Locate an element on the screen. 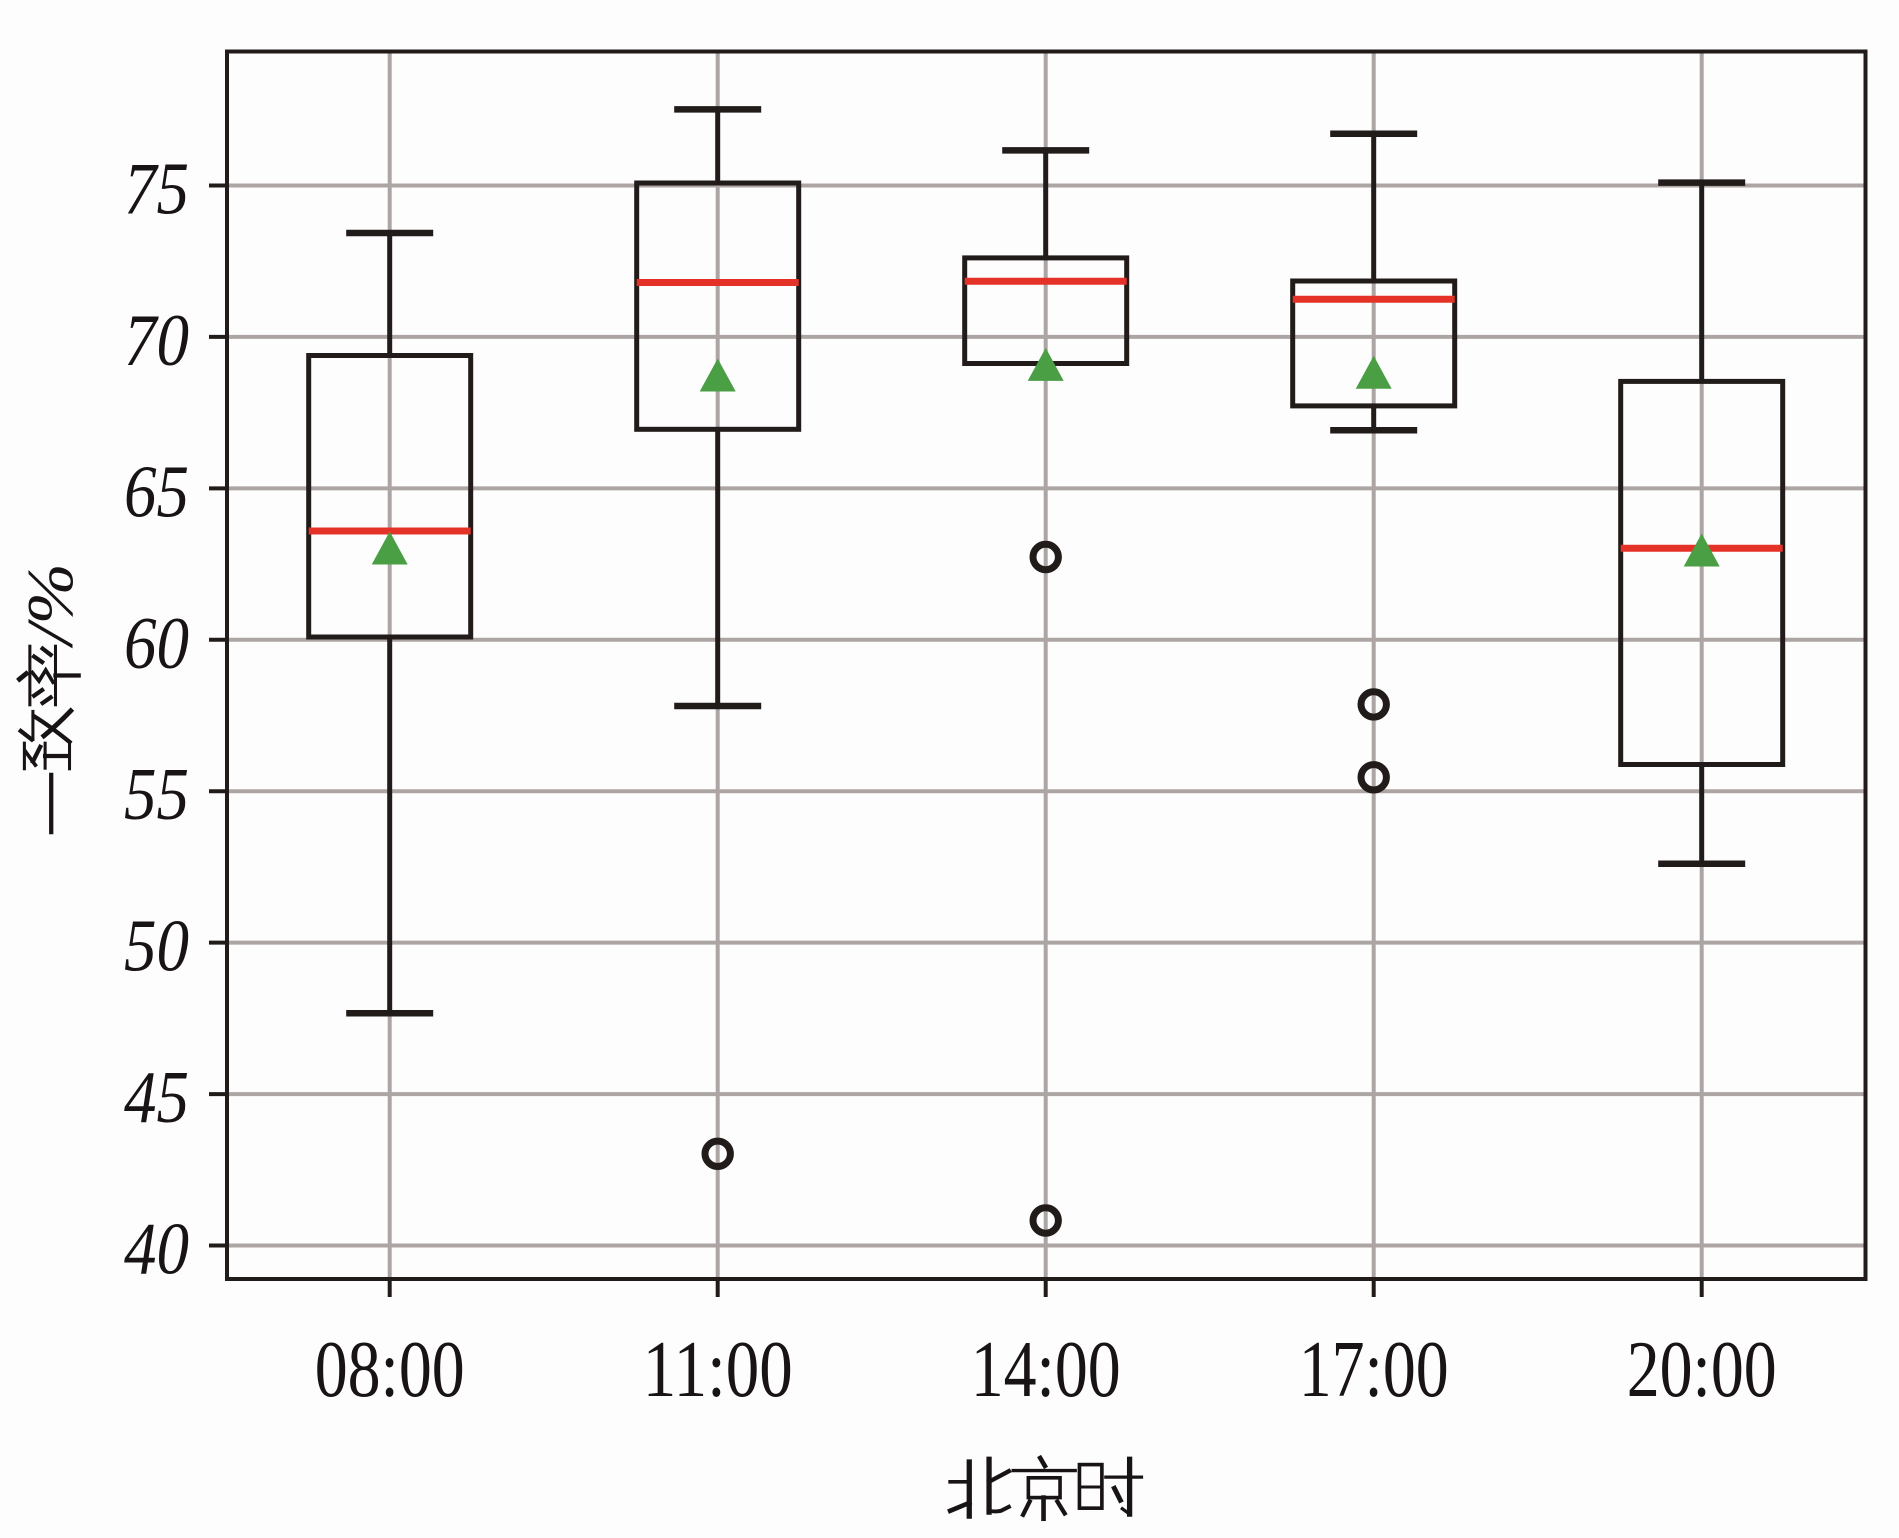 This screenshot has height=1538, width=1899. svg-text: 75 is located at coordinates (156, 190).